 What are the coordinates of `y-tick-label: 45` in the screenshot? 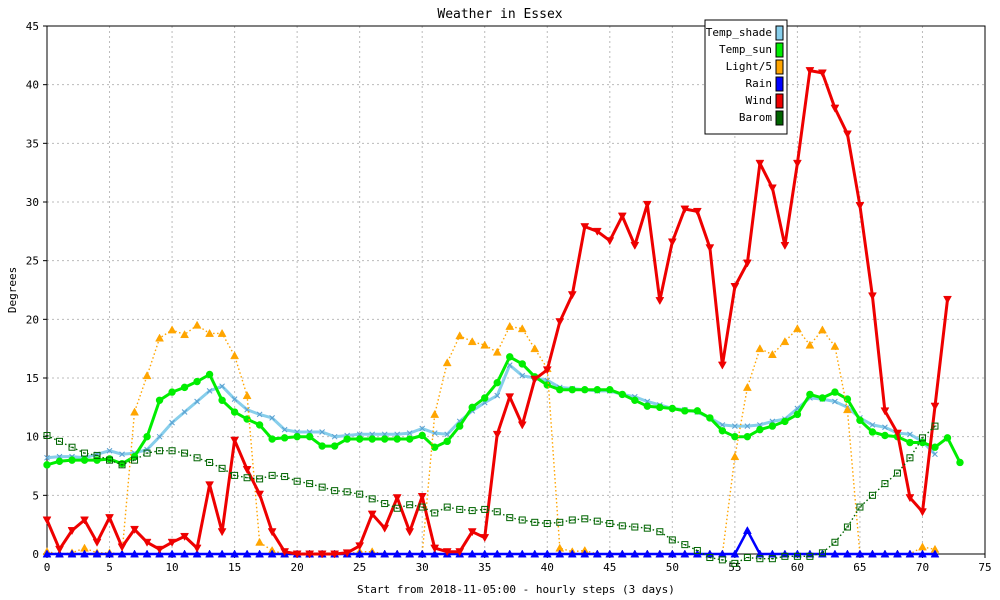 It's located at (32, 26).